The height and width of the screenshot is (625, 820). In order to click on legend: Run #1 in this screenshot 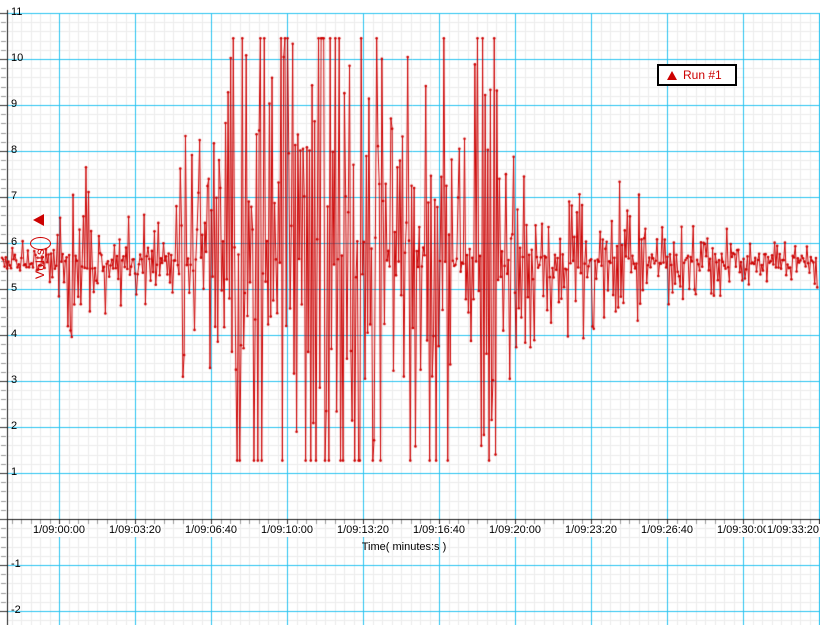, I will do `click(697, 75)`.